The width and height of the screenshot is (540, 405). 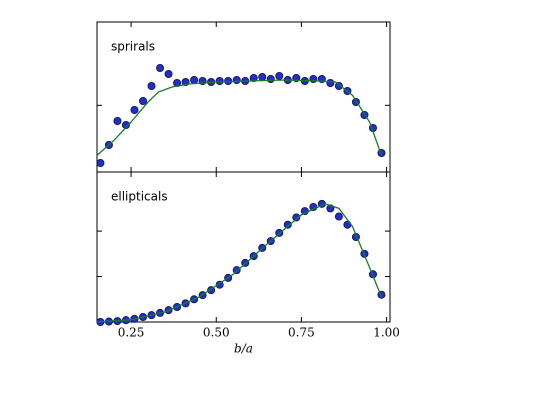 What do you see at coordinates (216, 333) in the screenshot?
I see `x-tick-label: 0.50` at bounding box center [216, 333].